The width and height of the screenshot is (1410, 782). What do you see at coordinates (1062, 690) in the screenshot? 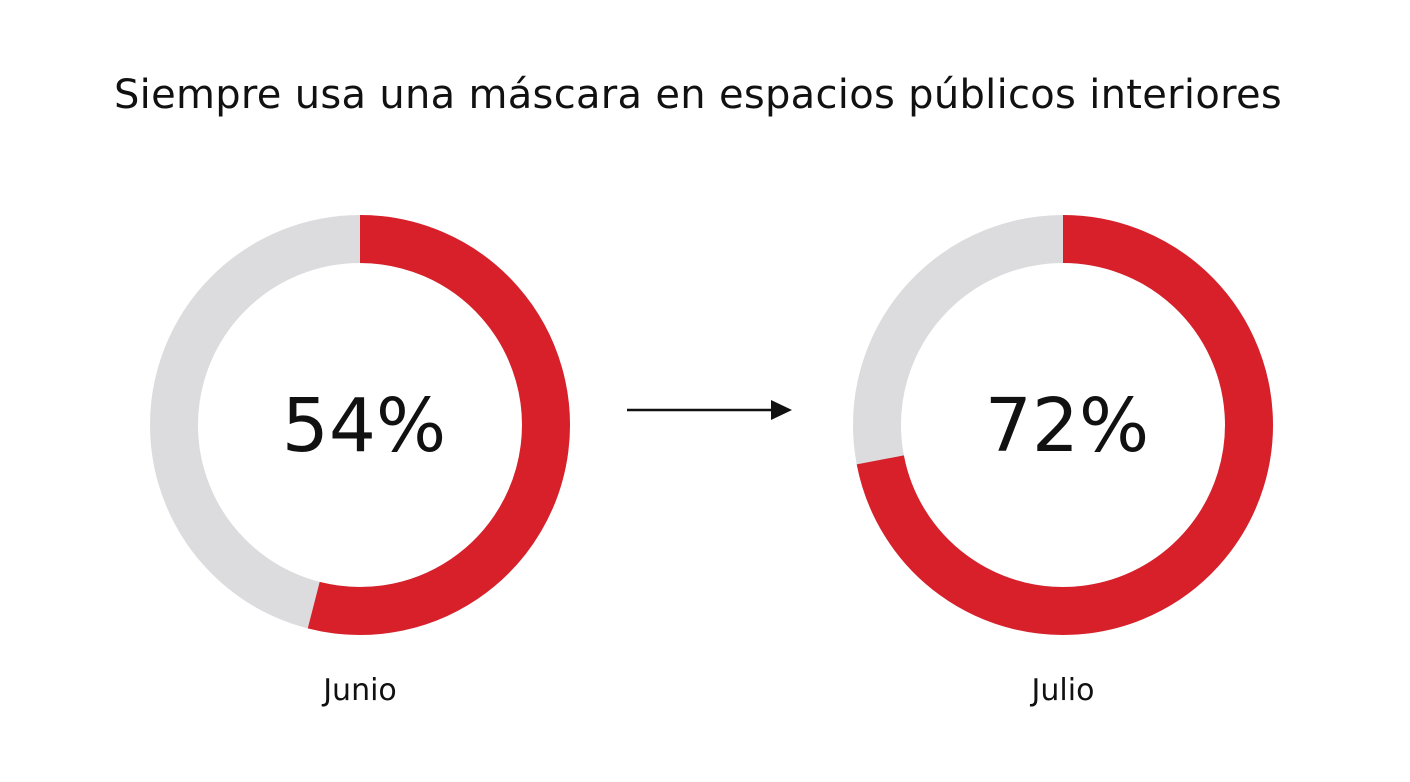
I see `month-label: Julio` at bounding box center [1062, 690].